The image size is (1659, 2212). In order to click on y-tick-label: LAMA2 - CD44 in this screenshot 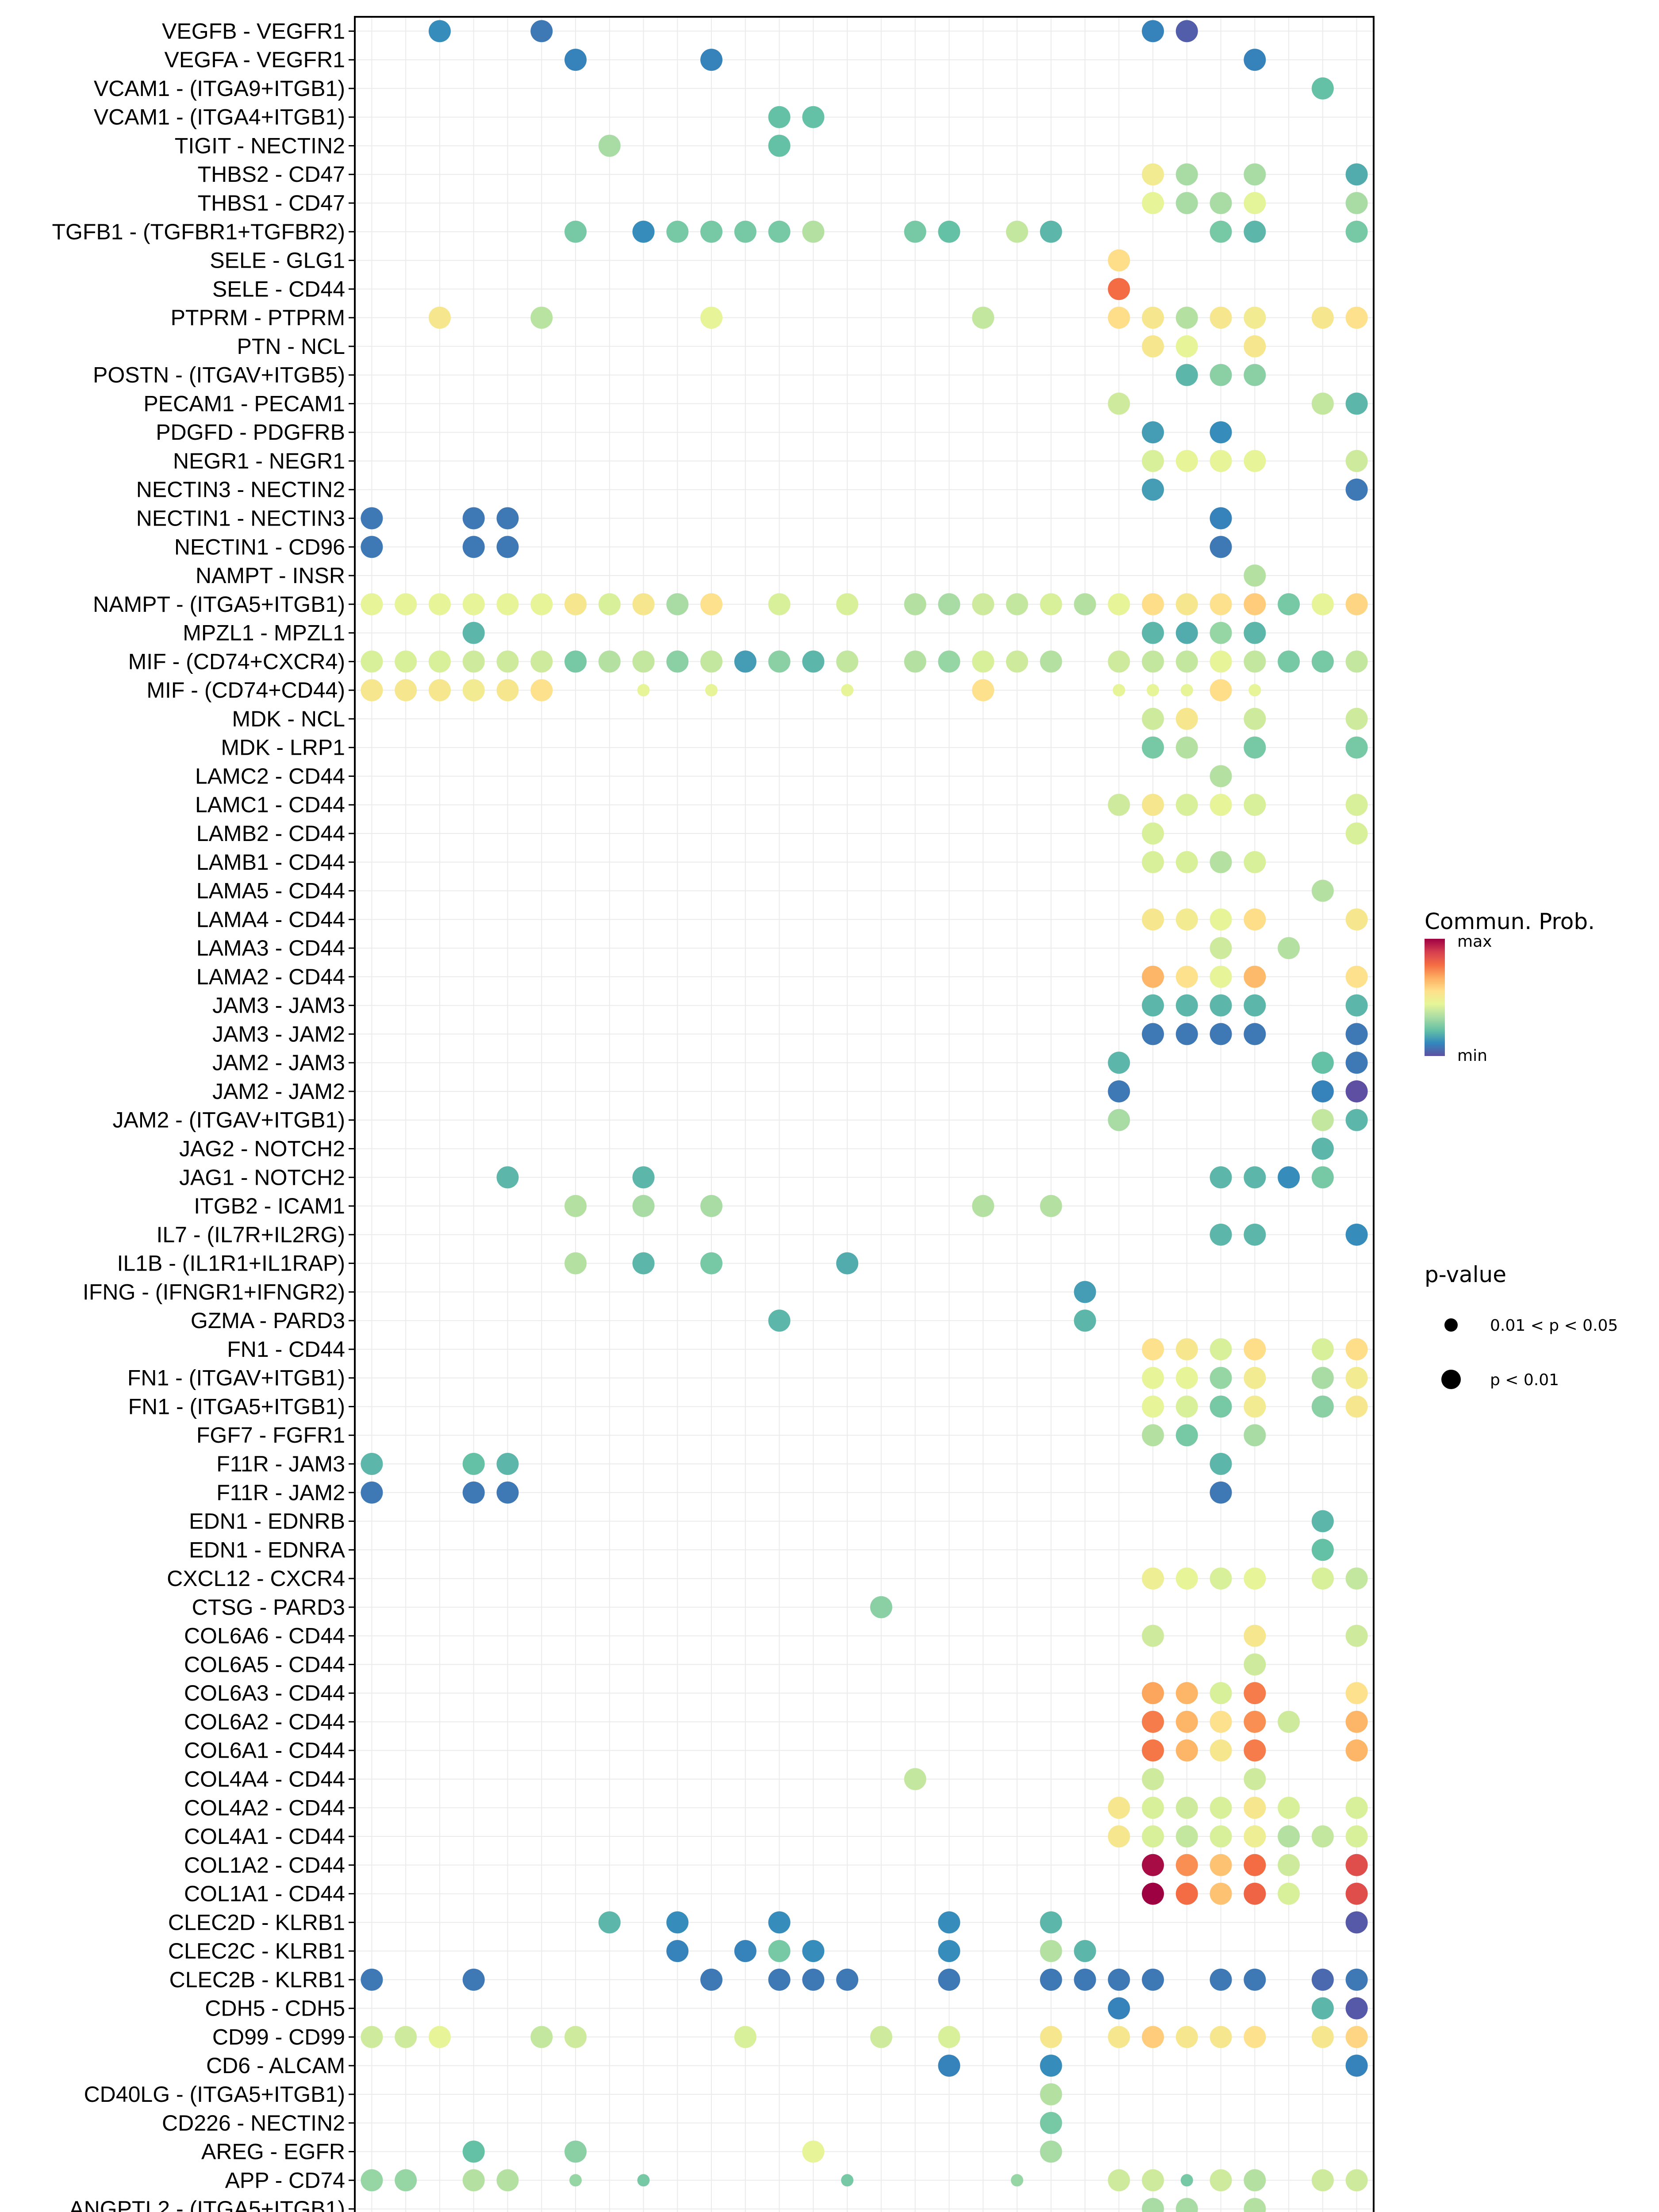, I will do `click(270, 977)`.